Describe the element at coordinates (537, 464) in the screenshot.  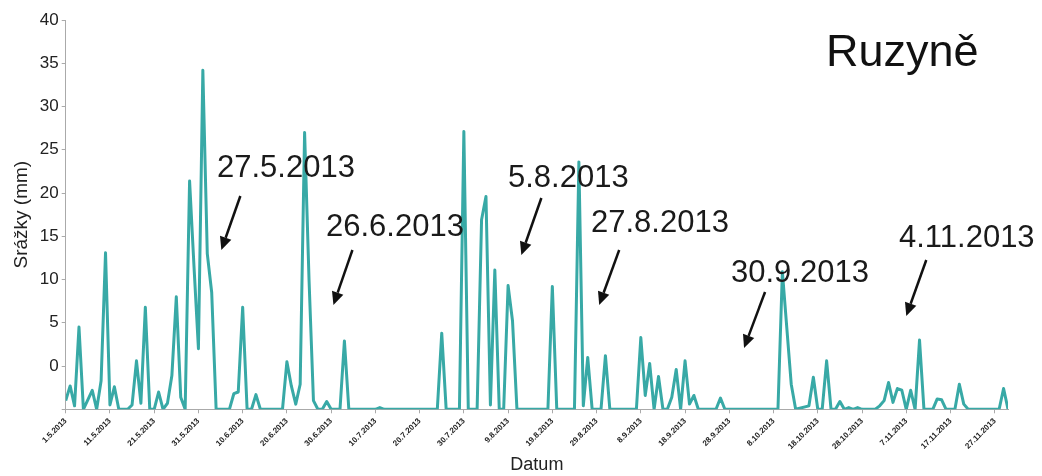
I see `x-axis-title: Datum` at that location.